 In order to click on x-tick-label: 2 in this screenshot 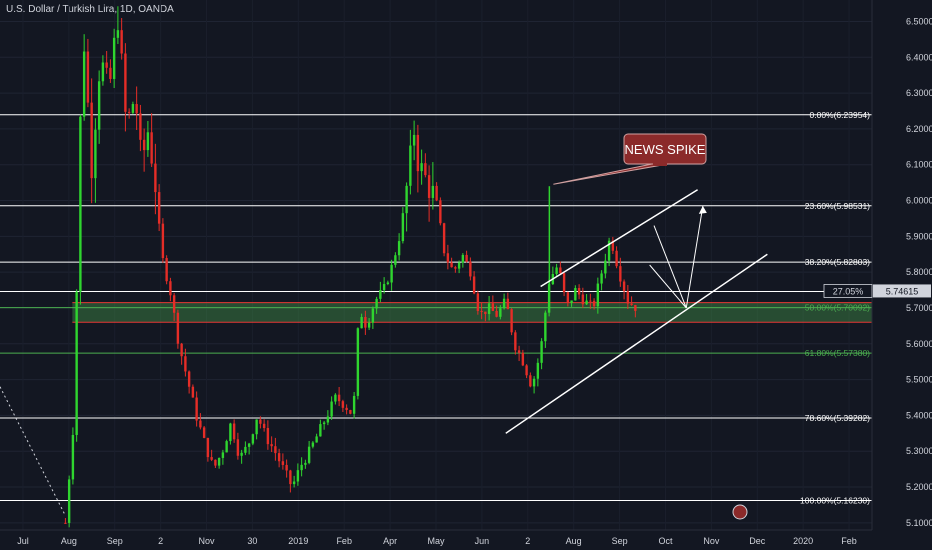, I will do `click(160, 541)`.